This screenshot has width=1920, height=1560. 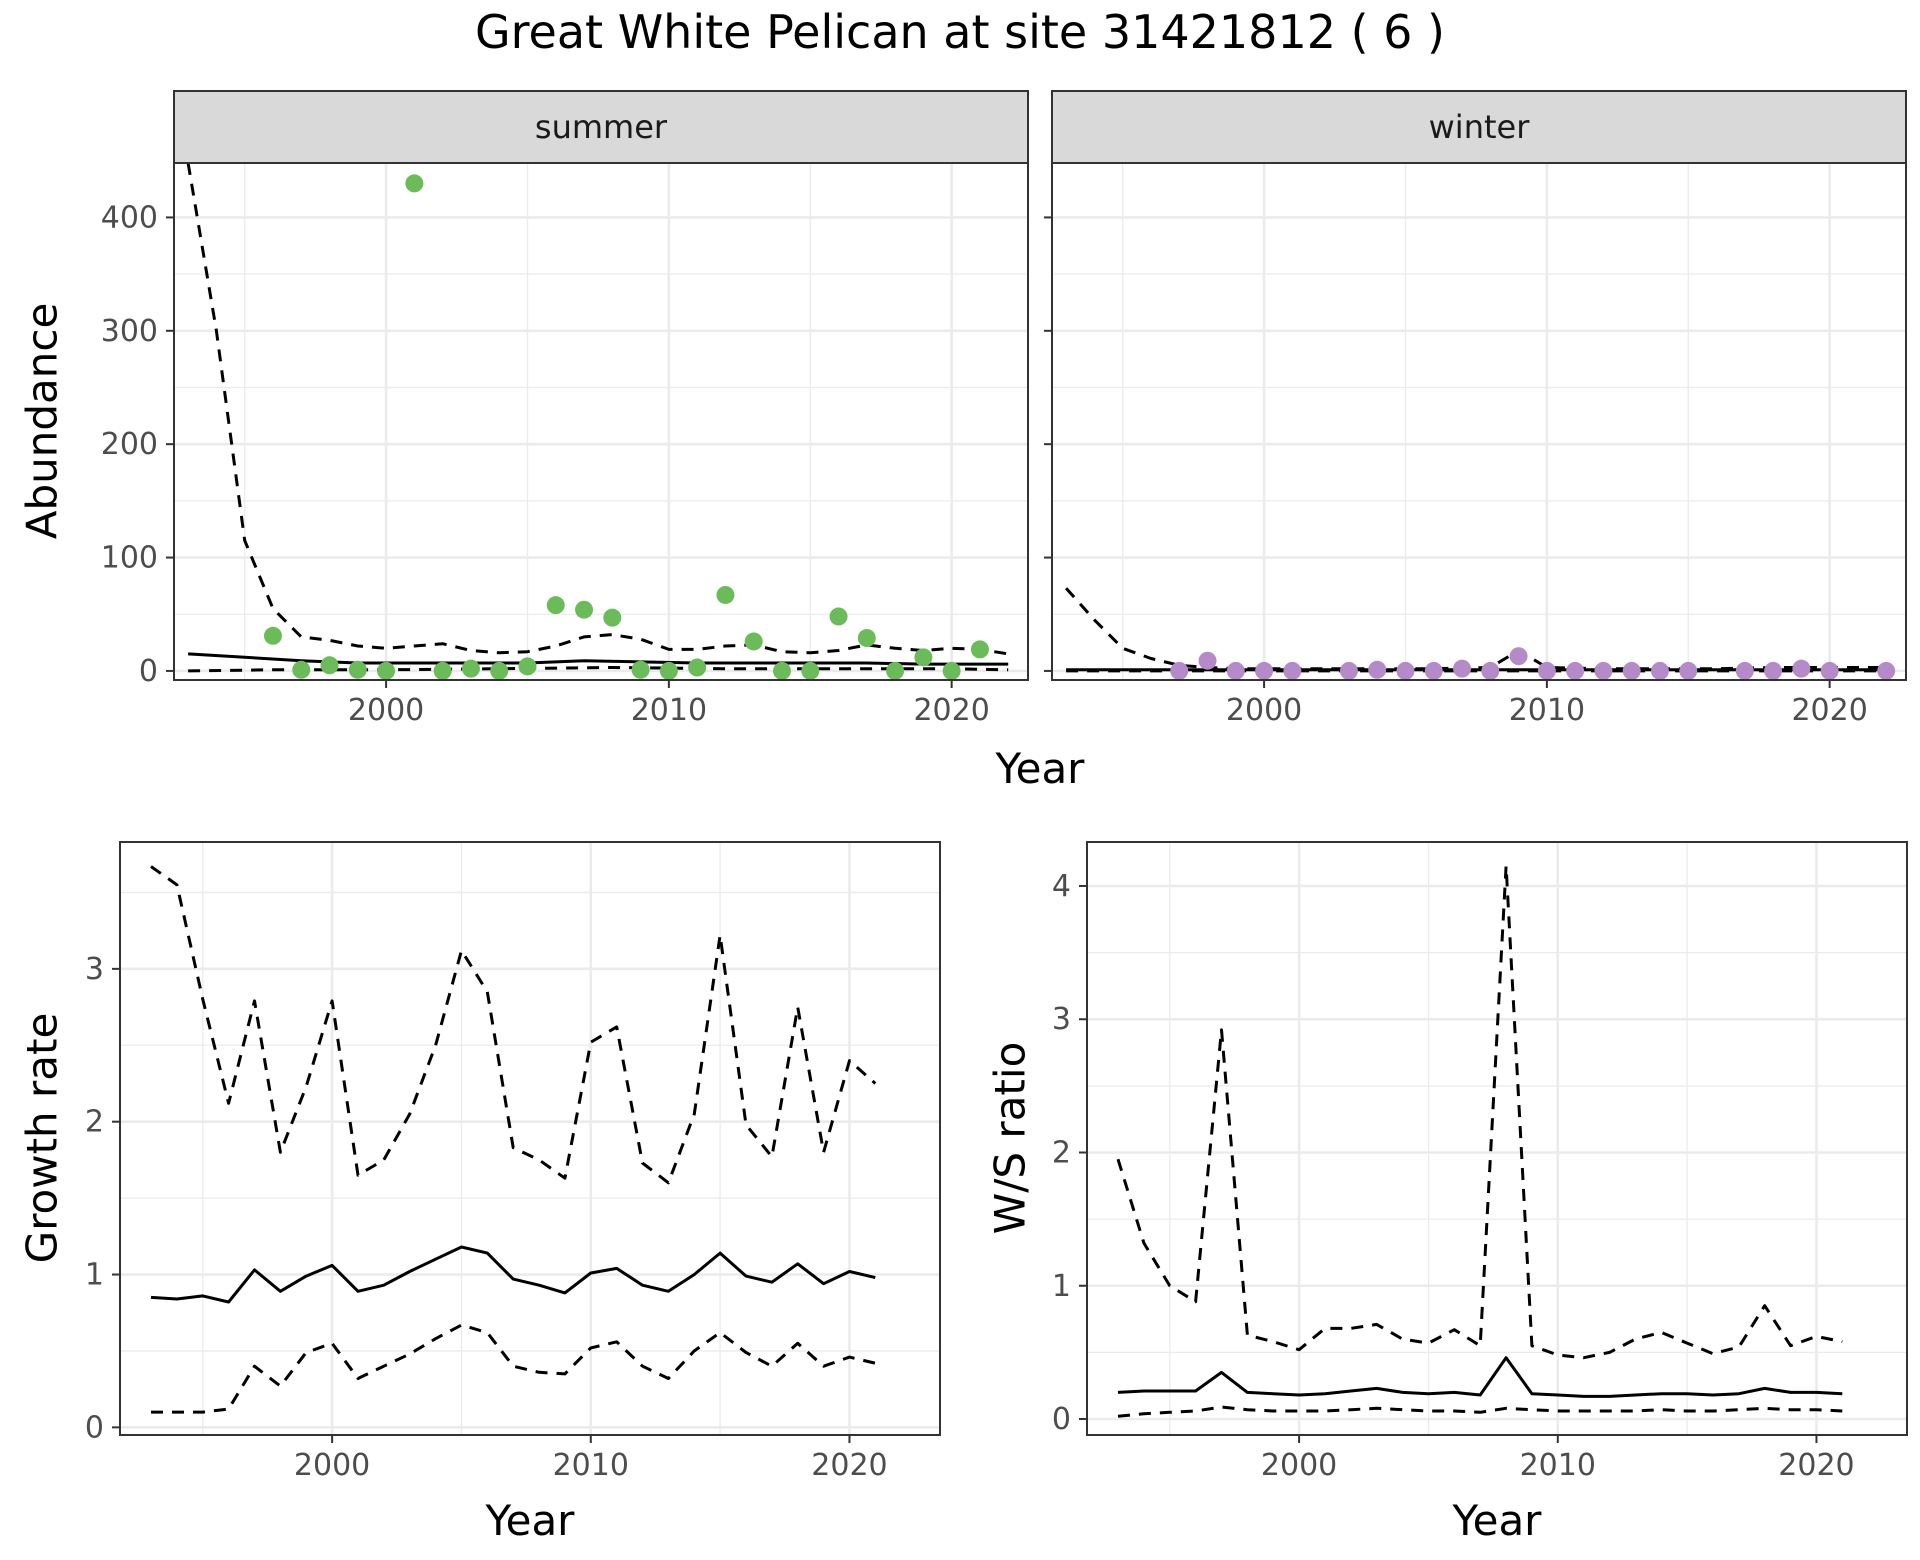 What do you see at coordinates (1264, 710) in the screenshot?
I see `winter-x-tick-label: 2000` at bounding box center [1264, 710].